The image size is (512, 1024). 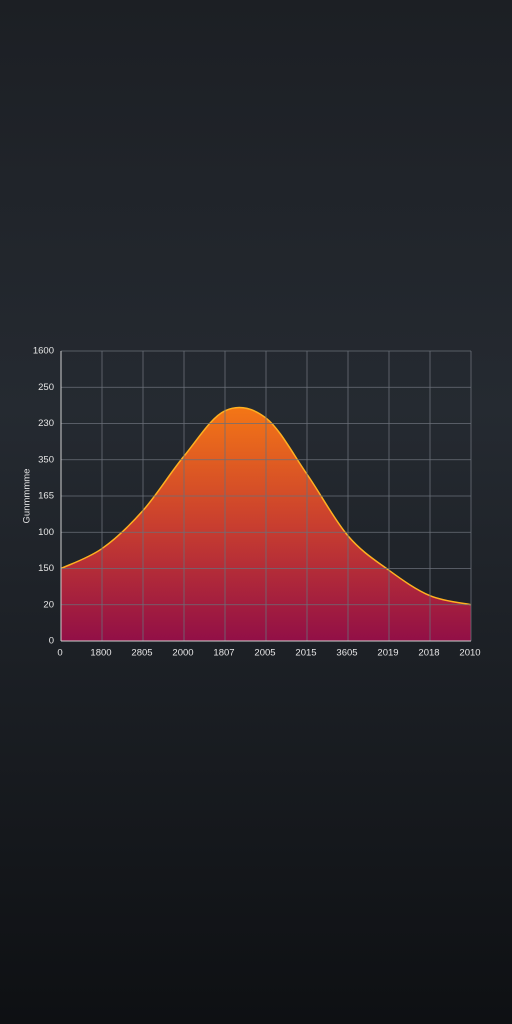 What do you see at coordinates (46, 423) in the screenshot?
I see `y-tick-label: 230` at bounding box center [46, 423].